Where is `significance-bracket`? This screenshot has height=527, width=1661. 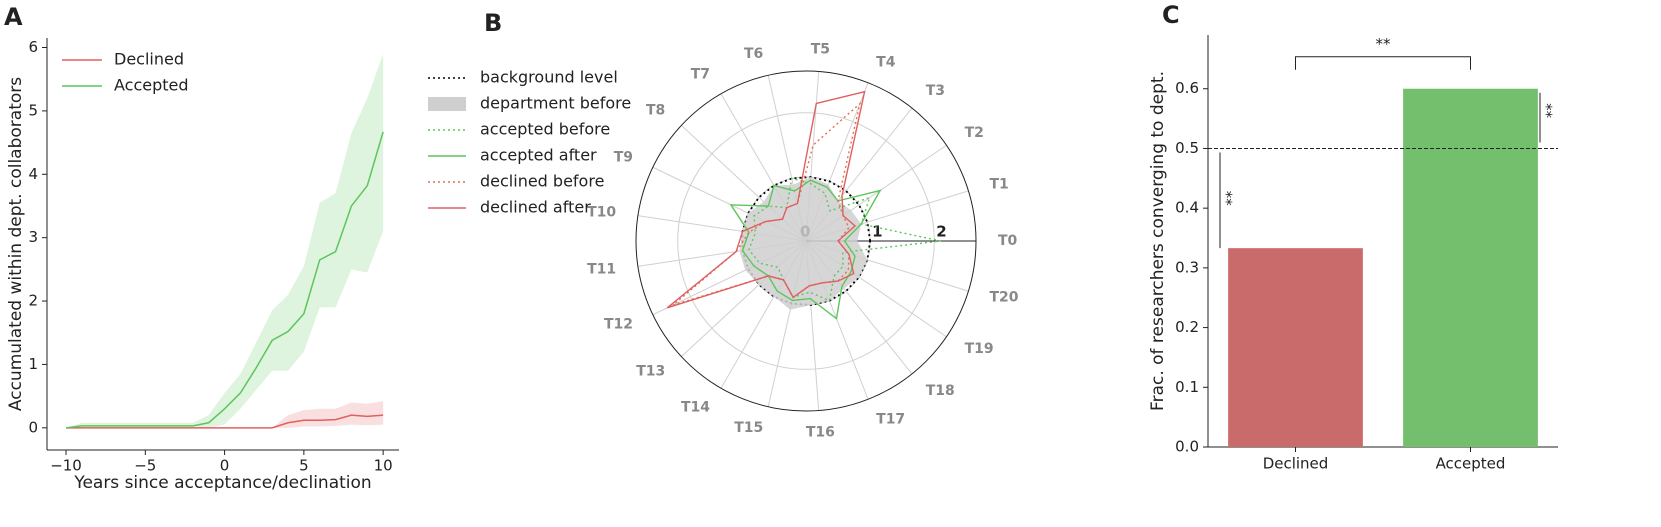 significance-bracket is located at coordinates (1383, 63).